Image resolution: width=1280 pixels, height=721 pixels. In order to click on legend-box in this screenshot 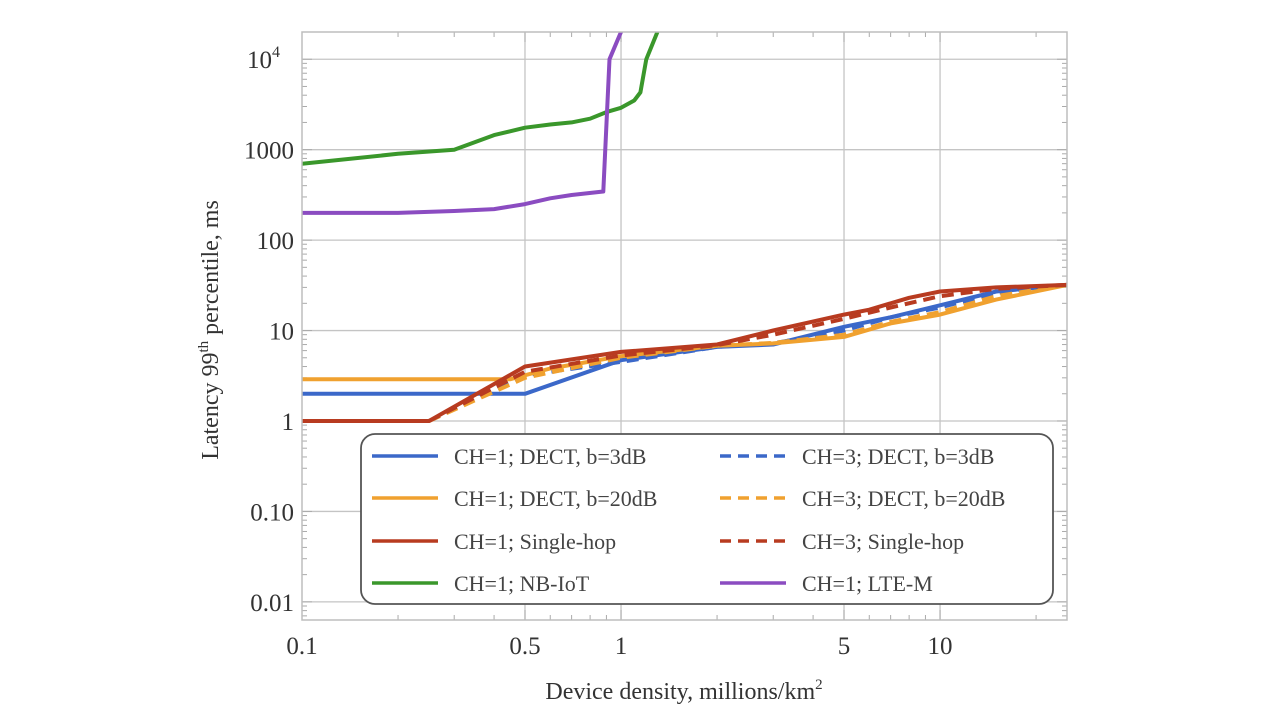, I will do `click(707, 519)`.